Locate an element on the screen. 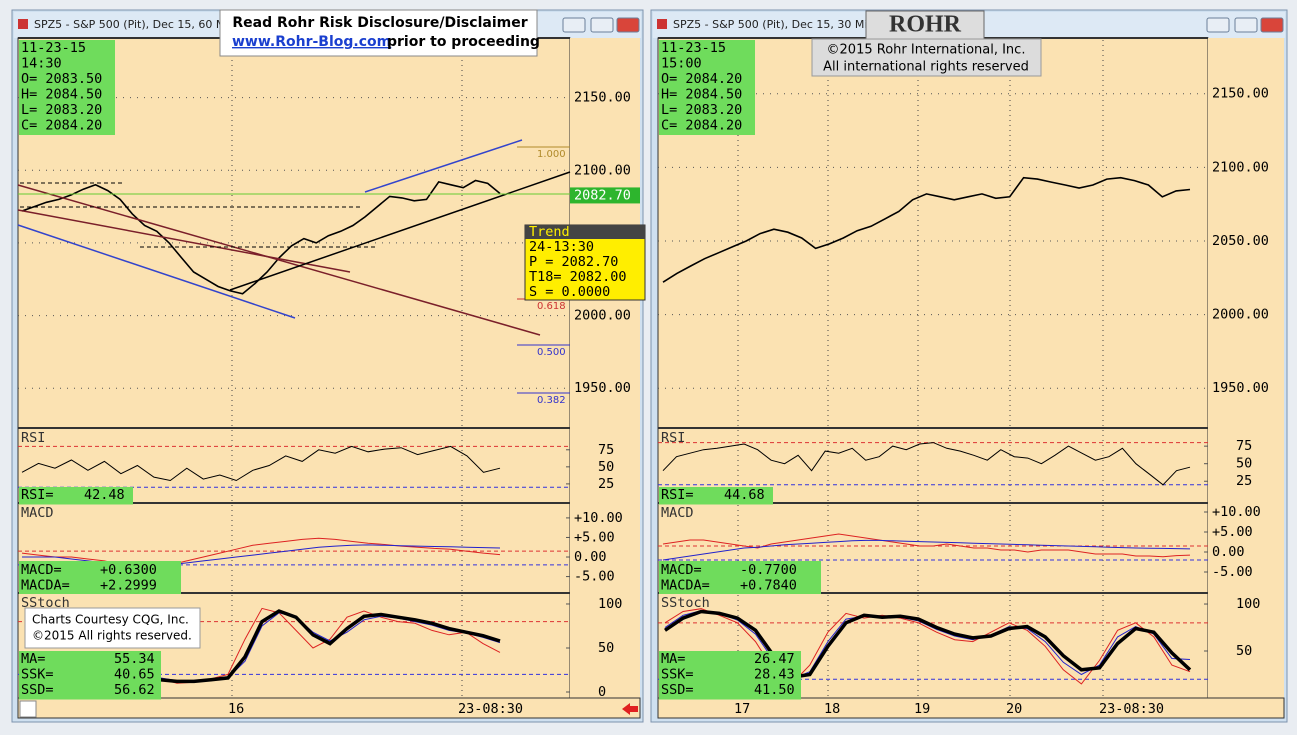 The image size is (1297, 735). scroll-arrow is located at coordinates (630, 709).